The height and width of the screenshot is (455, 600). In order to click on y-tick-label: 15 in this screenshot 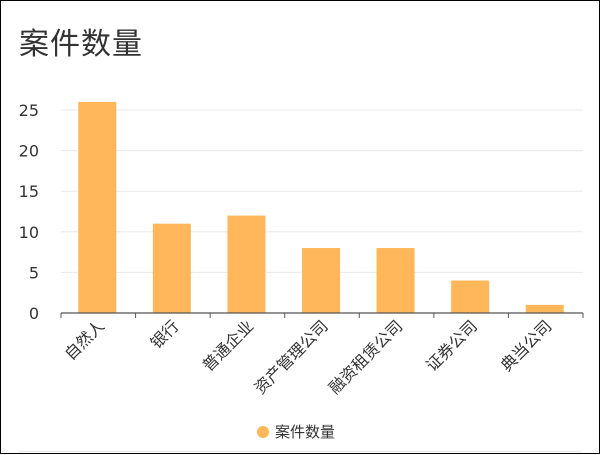, I will do `click(29, 191)`.